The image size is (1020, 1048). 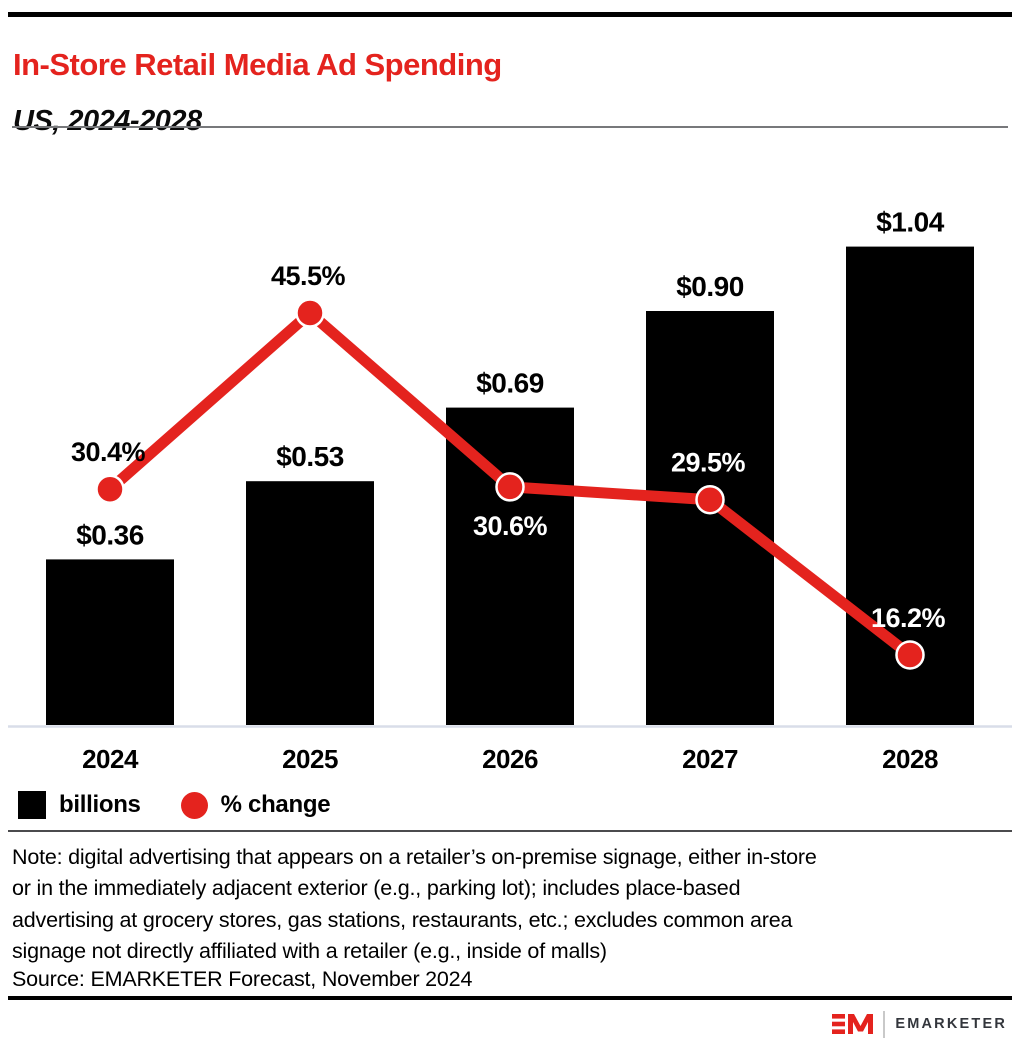 What do you see at coordinates (110, 759) in the screenshot?
I see `x-tick-2024: 2024` at bounding box center [110, 759].